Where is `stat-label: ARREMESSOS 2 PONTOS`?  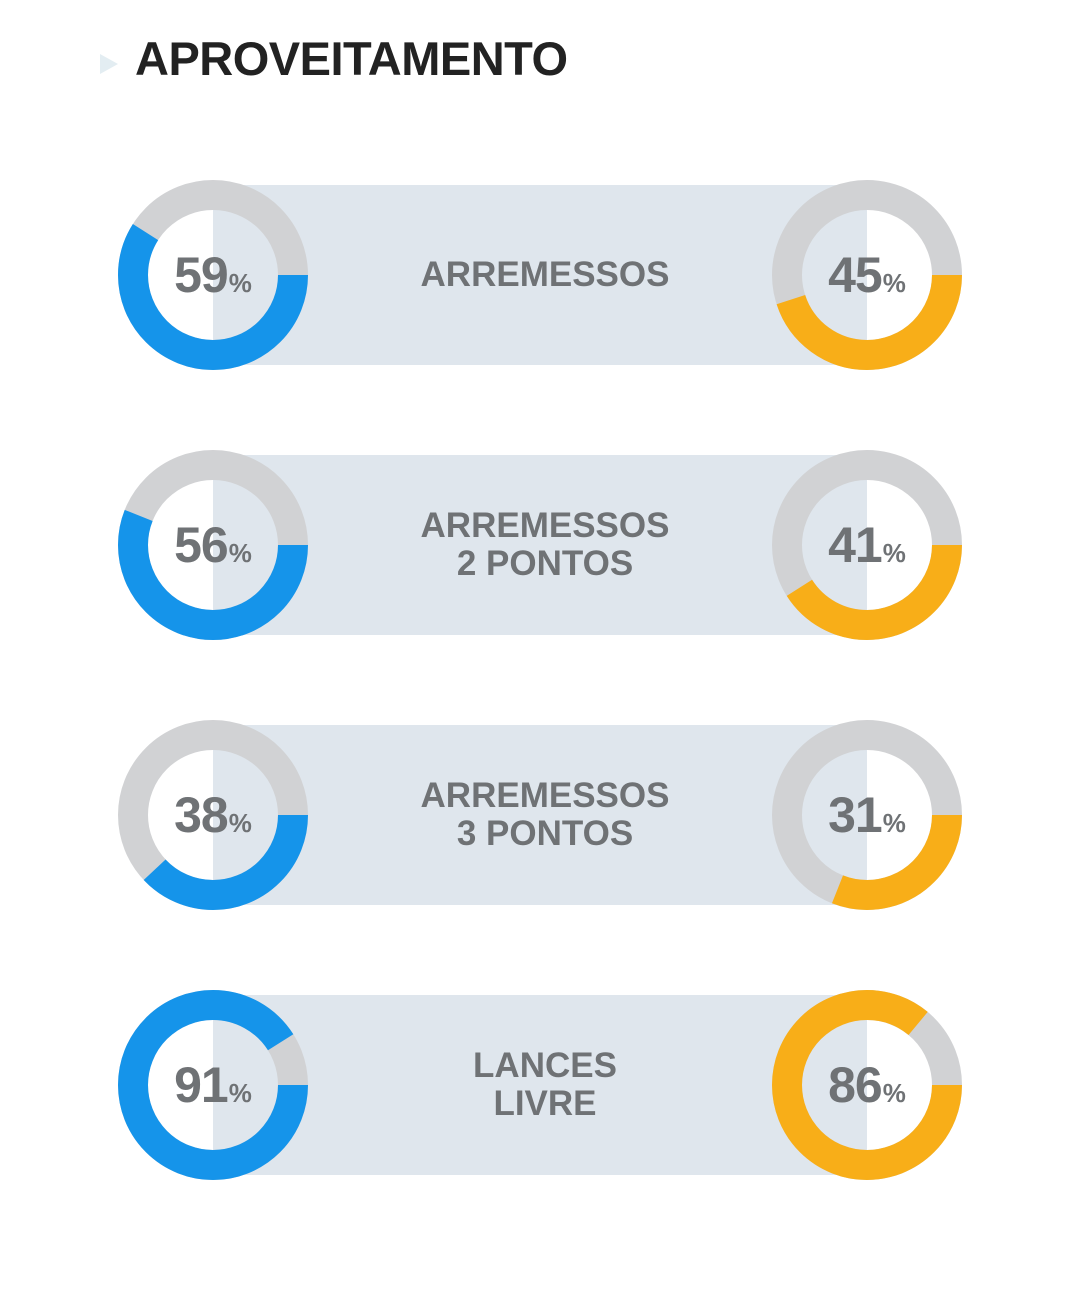
stat-label: ARREMESSOS 2 PONTOS is located at coordinates (545, 545).